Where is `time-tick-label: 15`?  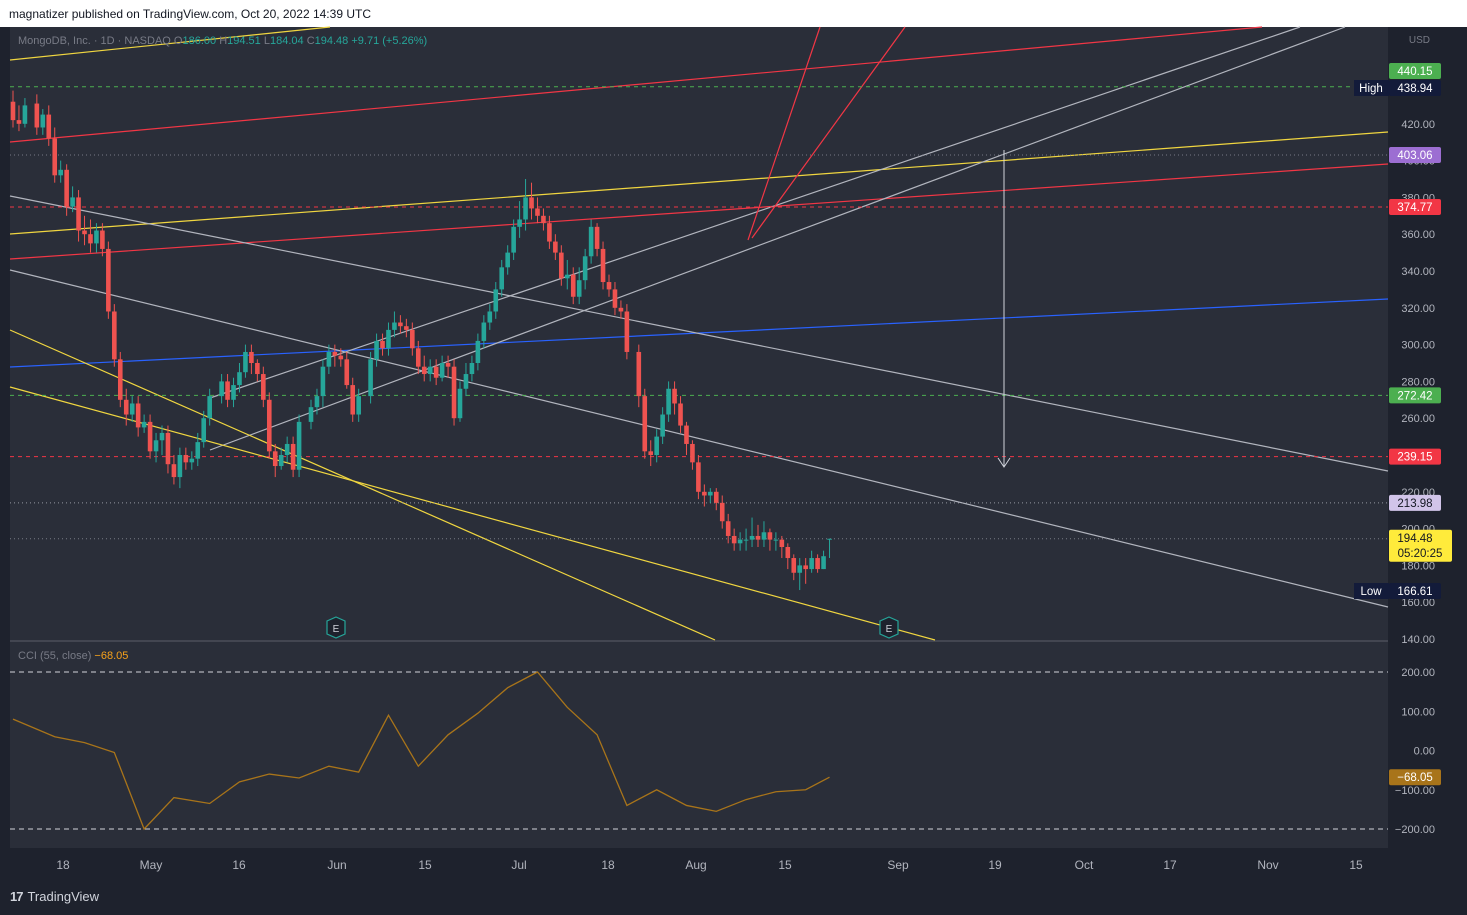
time-tick-label: 15 is located at coordinates (785, 865).